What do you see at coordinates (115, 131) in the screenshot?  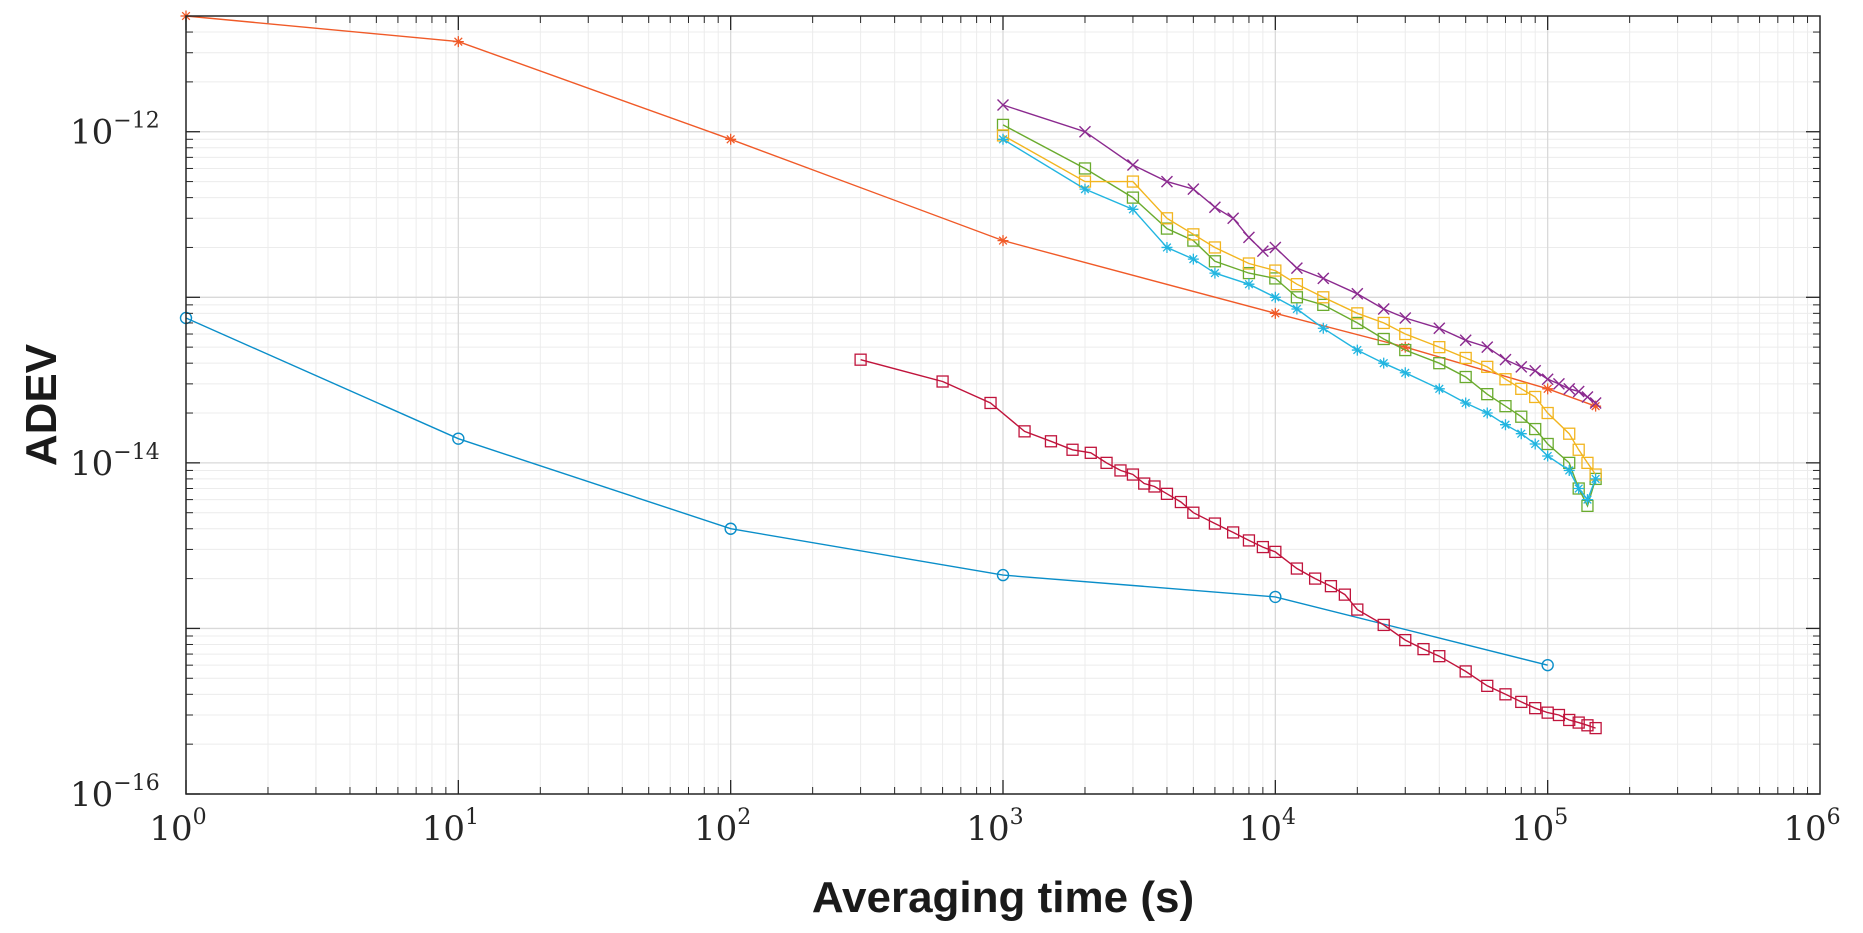 I see `y-tick-label: 10−12` at bounding box center [115, 131].